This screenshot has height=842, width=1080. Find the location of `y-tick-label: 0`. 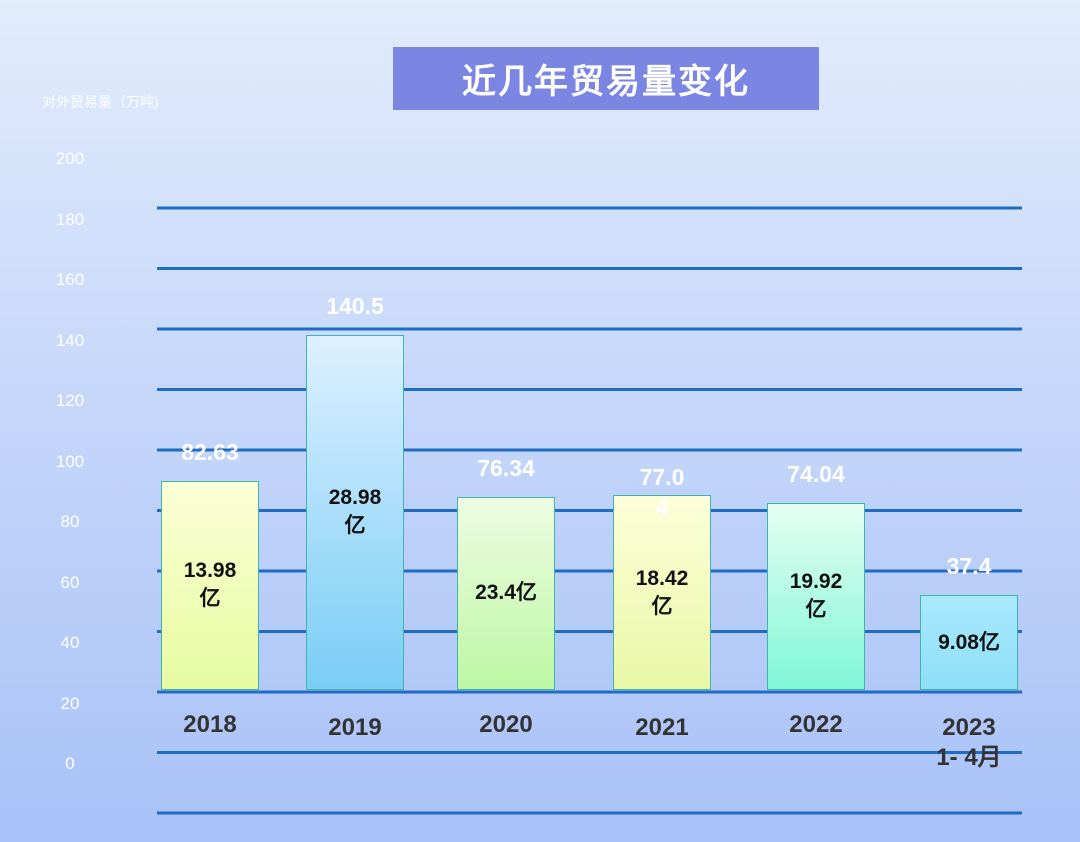

y-tick-label: 0 is located at coordinates (70, 763).